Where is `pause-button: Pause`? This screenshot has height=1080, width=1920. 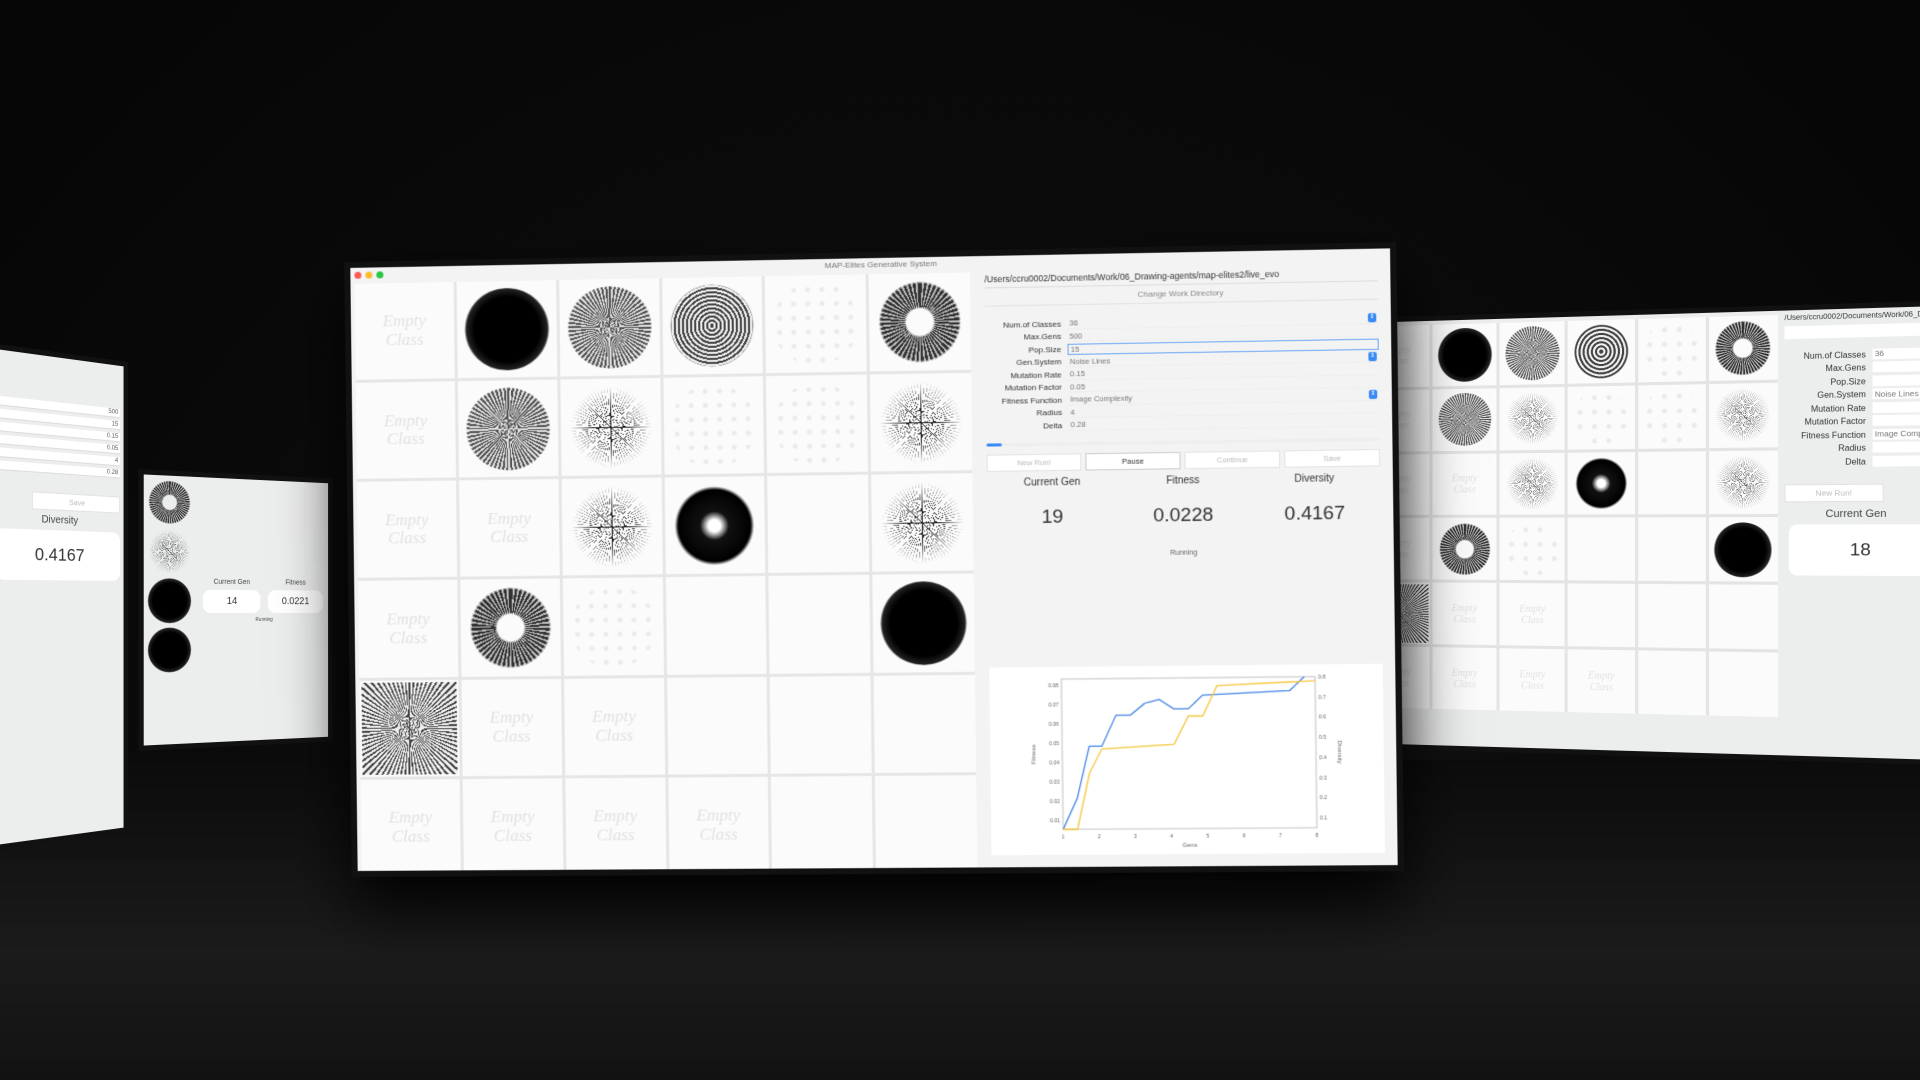
pause-button: Pause is located at coordinates (1133, 461).